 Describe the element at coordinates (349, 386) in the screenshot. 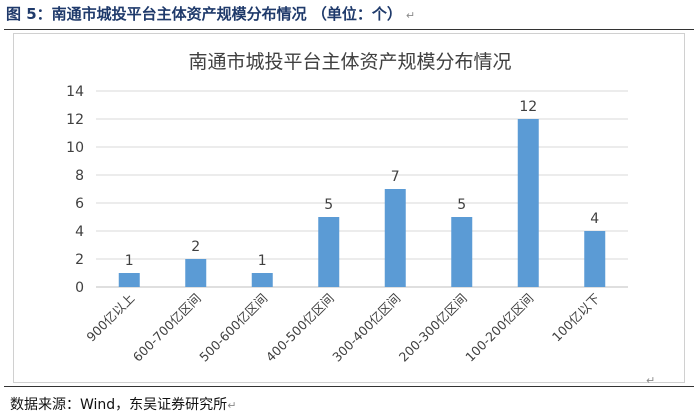

I see `source-rule` at that location.